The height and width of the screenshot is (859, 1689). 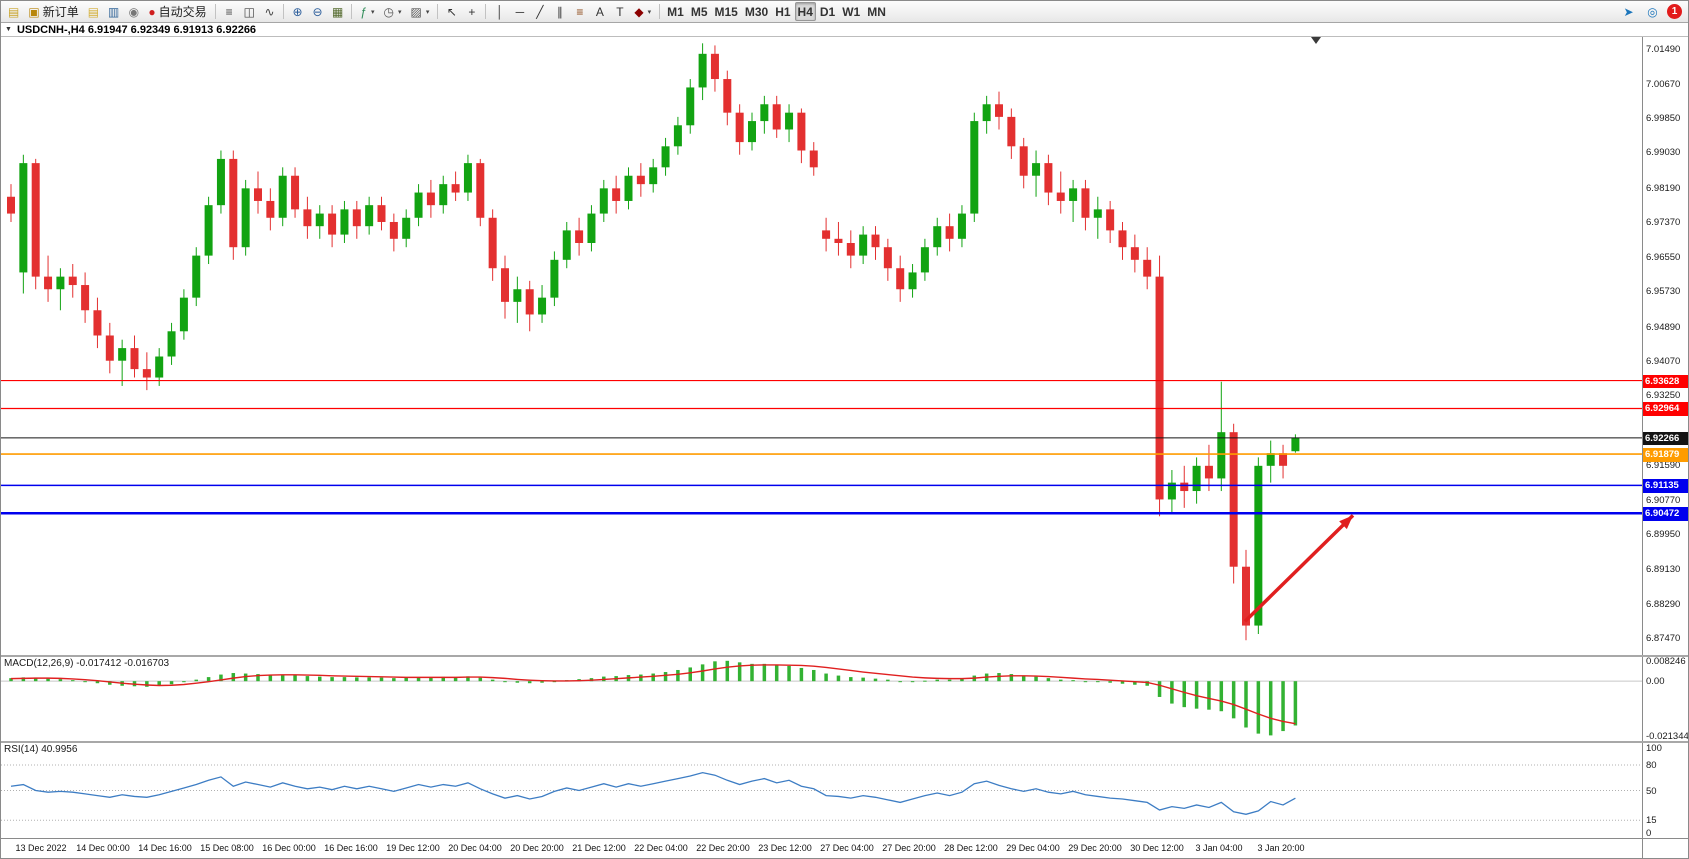 I want to click on price-tag-6.92964: 6.92964, so click(x=1665, y=409).